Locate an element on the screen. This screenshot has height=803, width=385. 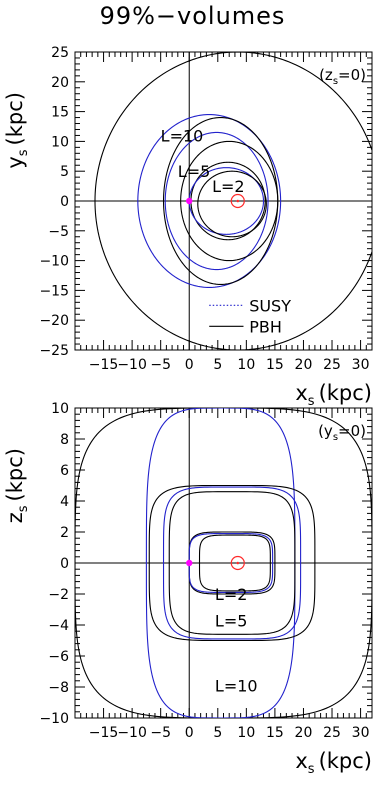
plane-annotation: (ys=0) is located at coordinates (342, 432).